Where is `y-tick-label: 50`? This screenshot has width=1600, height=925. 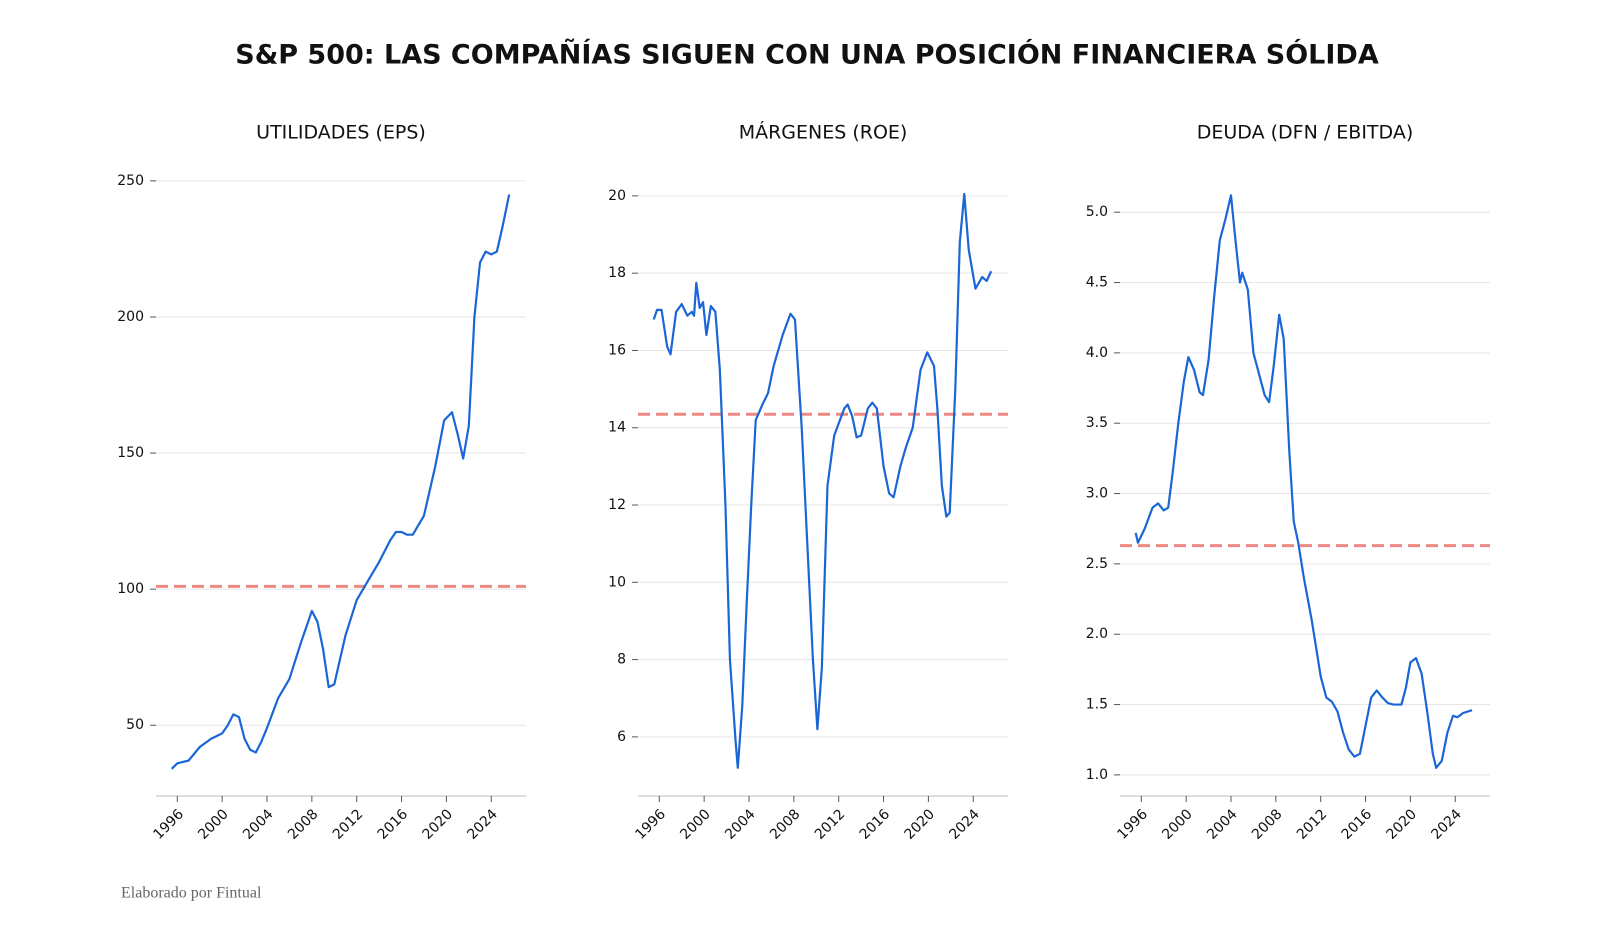 y-tick-label: 50 is located at coordinates (135, 725).